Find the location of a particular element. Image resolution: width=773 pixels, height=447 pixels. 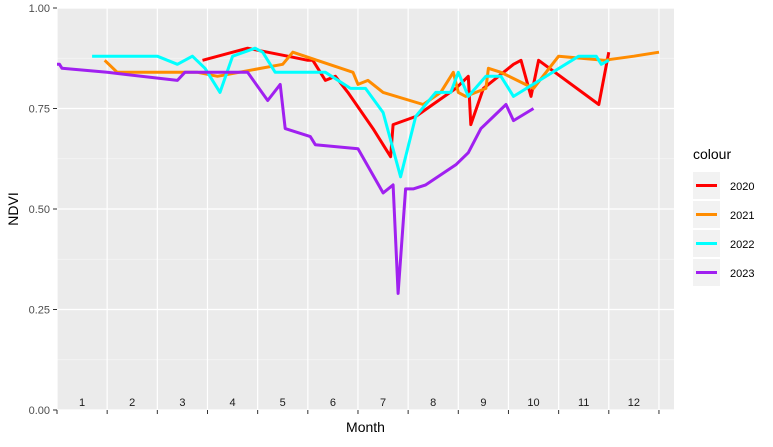

y-tick-label: 1.00 is located at coordinates (39, 9).